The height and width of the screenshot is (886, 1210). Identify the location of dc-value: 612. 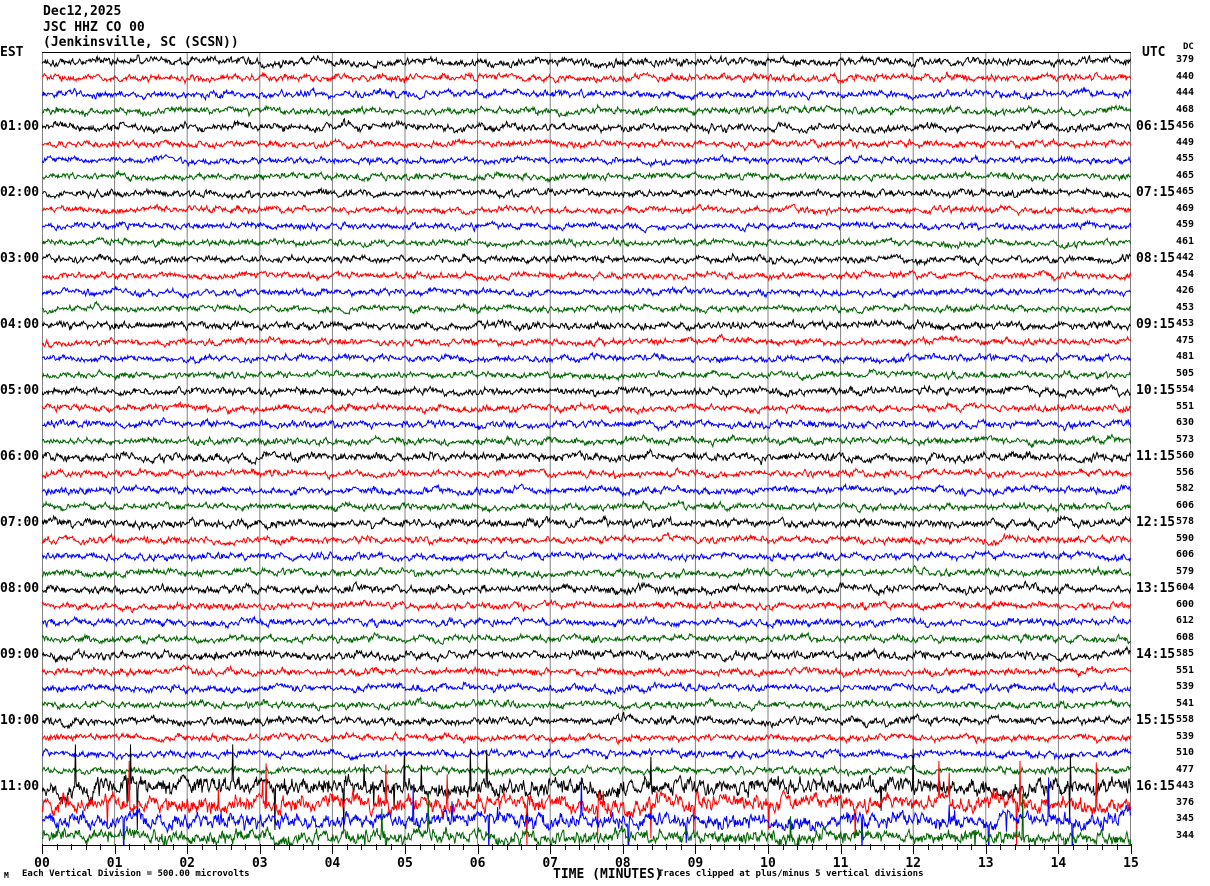
(1185, 621).